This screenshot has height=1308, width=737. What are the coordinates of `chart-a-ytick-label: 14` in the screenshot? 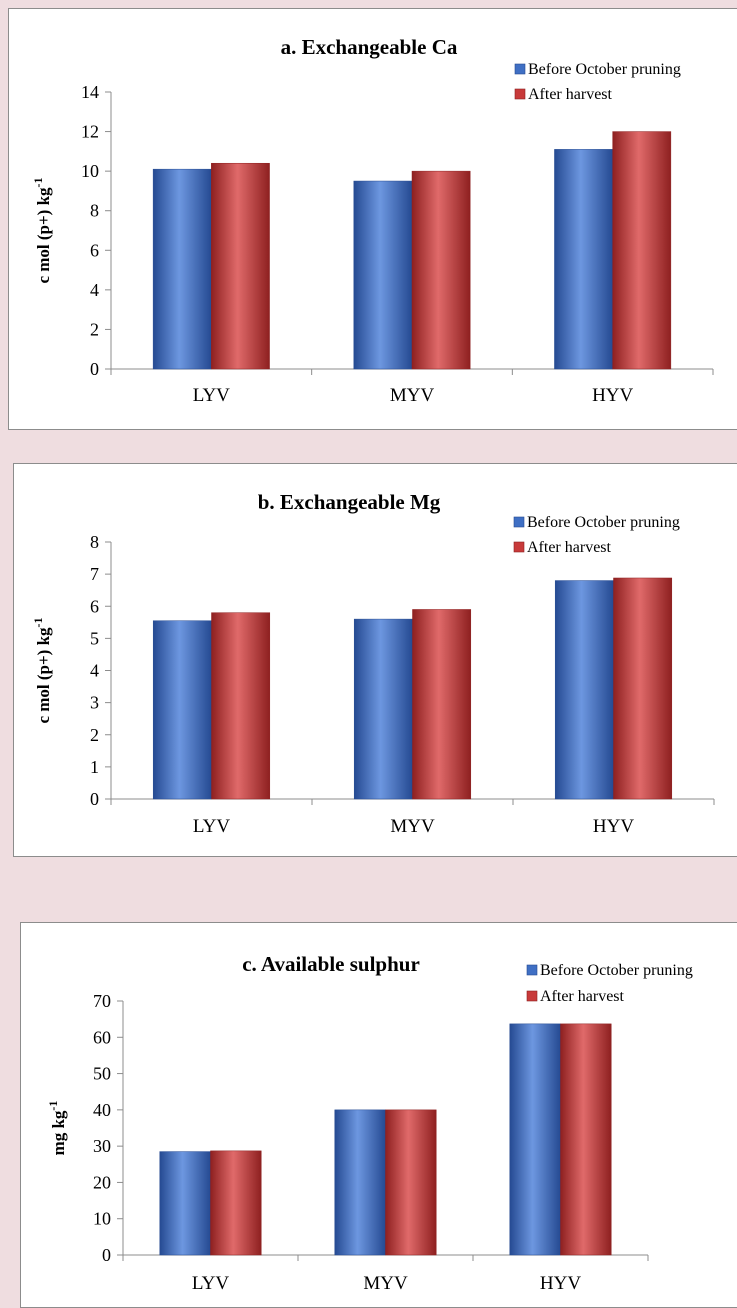 It's located at (90, 92).